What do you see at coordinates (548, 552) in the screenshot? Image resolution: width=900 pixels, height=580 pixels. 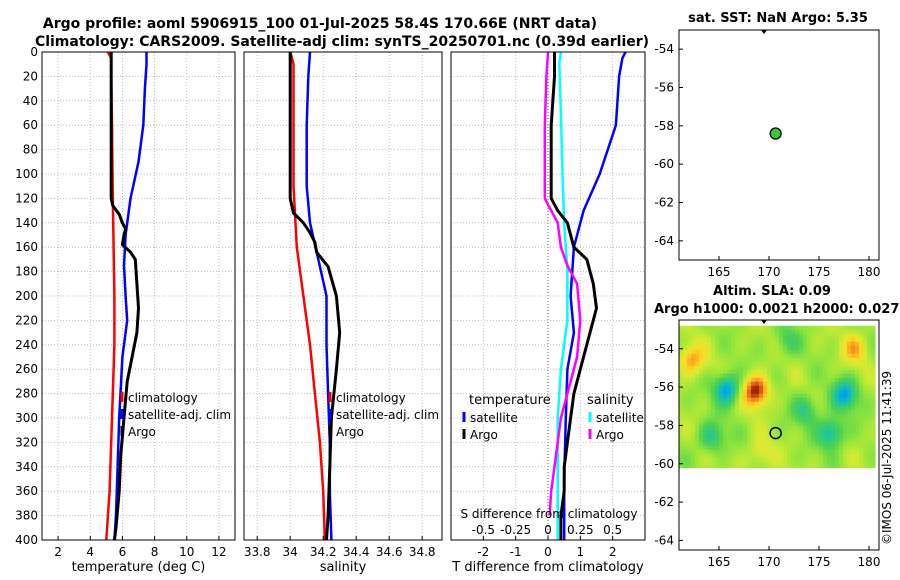 I see `difference-xtick-label: 0` at bounding box center [548, 552].